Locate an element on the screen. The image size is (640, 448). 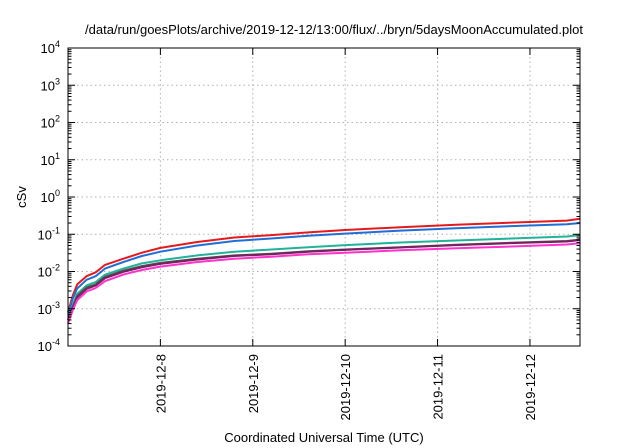
y-tick-label: 10³ is located at coordinates (50, 84).